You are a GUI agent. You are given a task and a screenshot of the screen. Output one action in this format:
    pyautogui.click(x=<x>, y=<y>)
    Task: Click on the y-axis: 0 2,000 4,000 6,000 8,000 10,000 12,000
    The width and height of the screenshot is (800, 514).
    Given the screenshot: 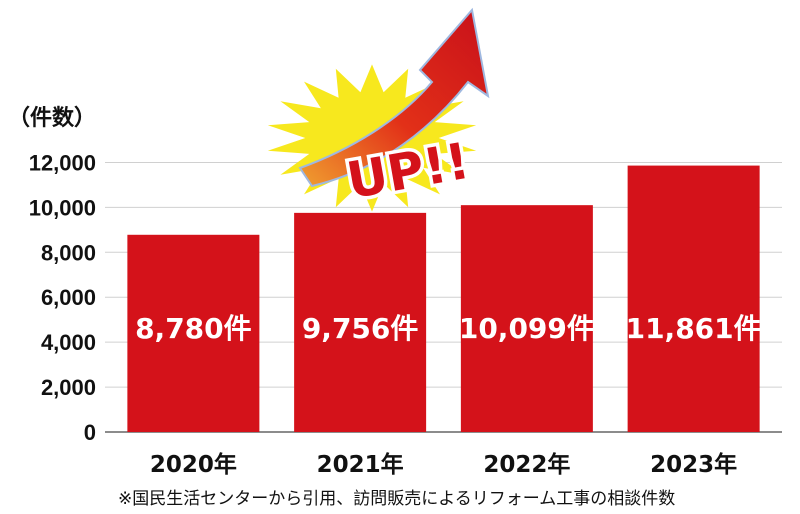 What is the action you would take?
    pyautogui.click(x=62, y=297)
    